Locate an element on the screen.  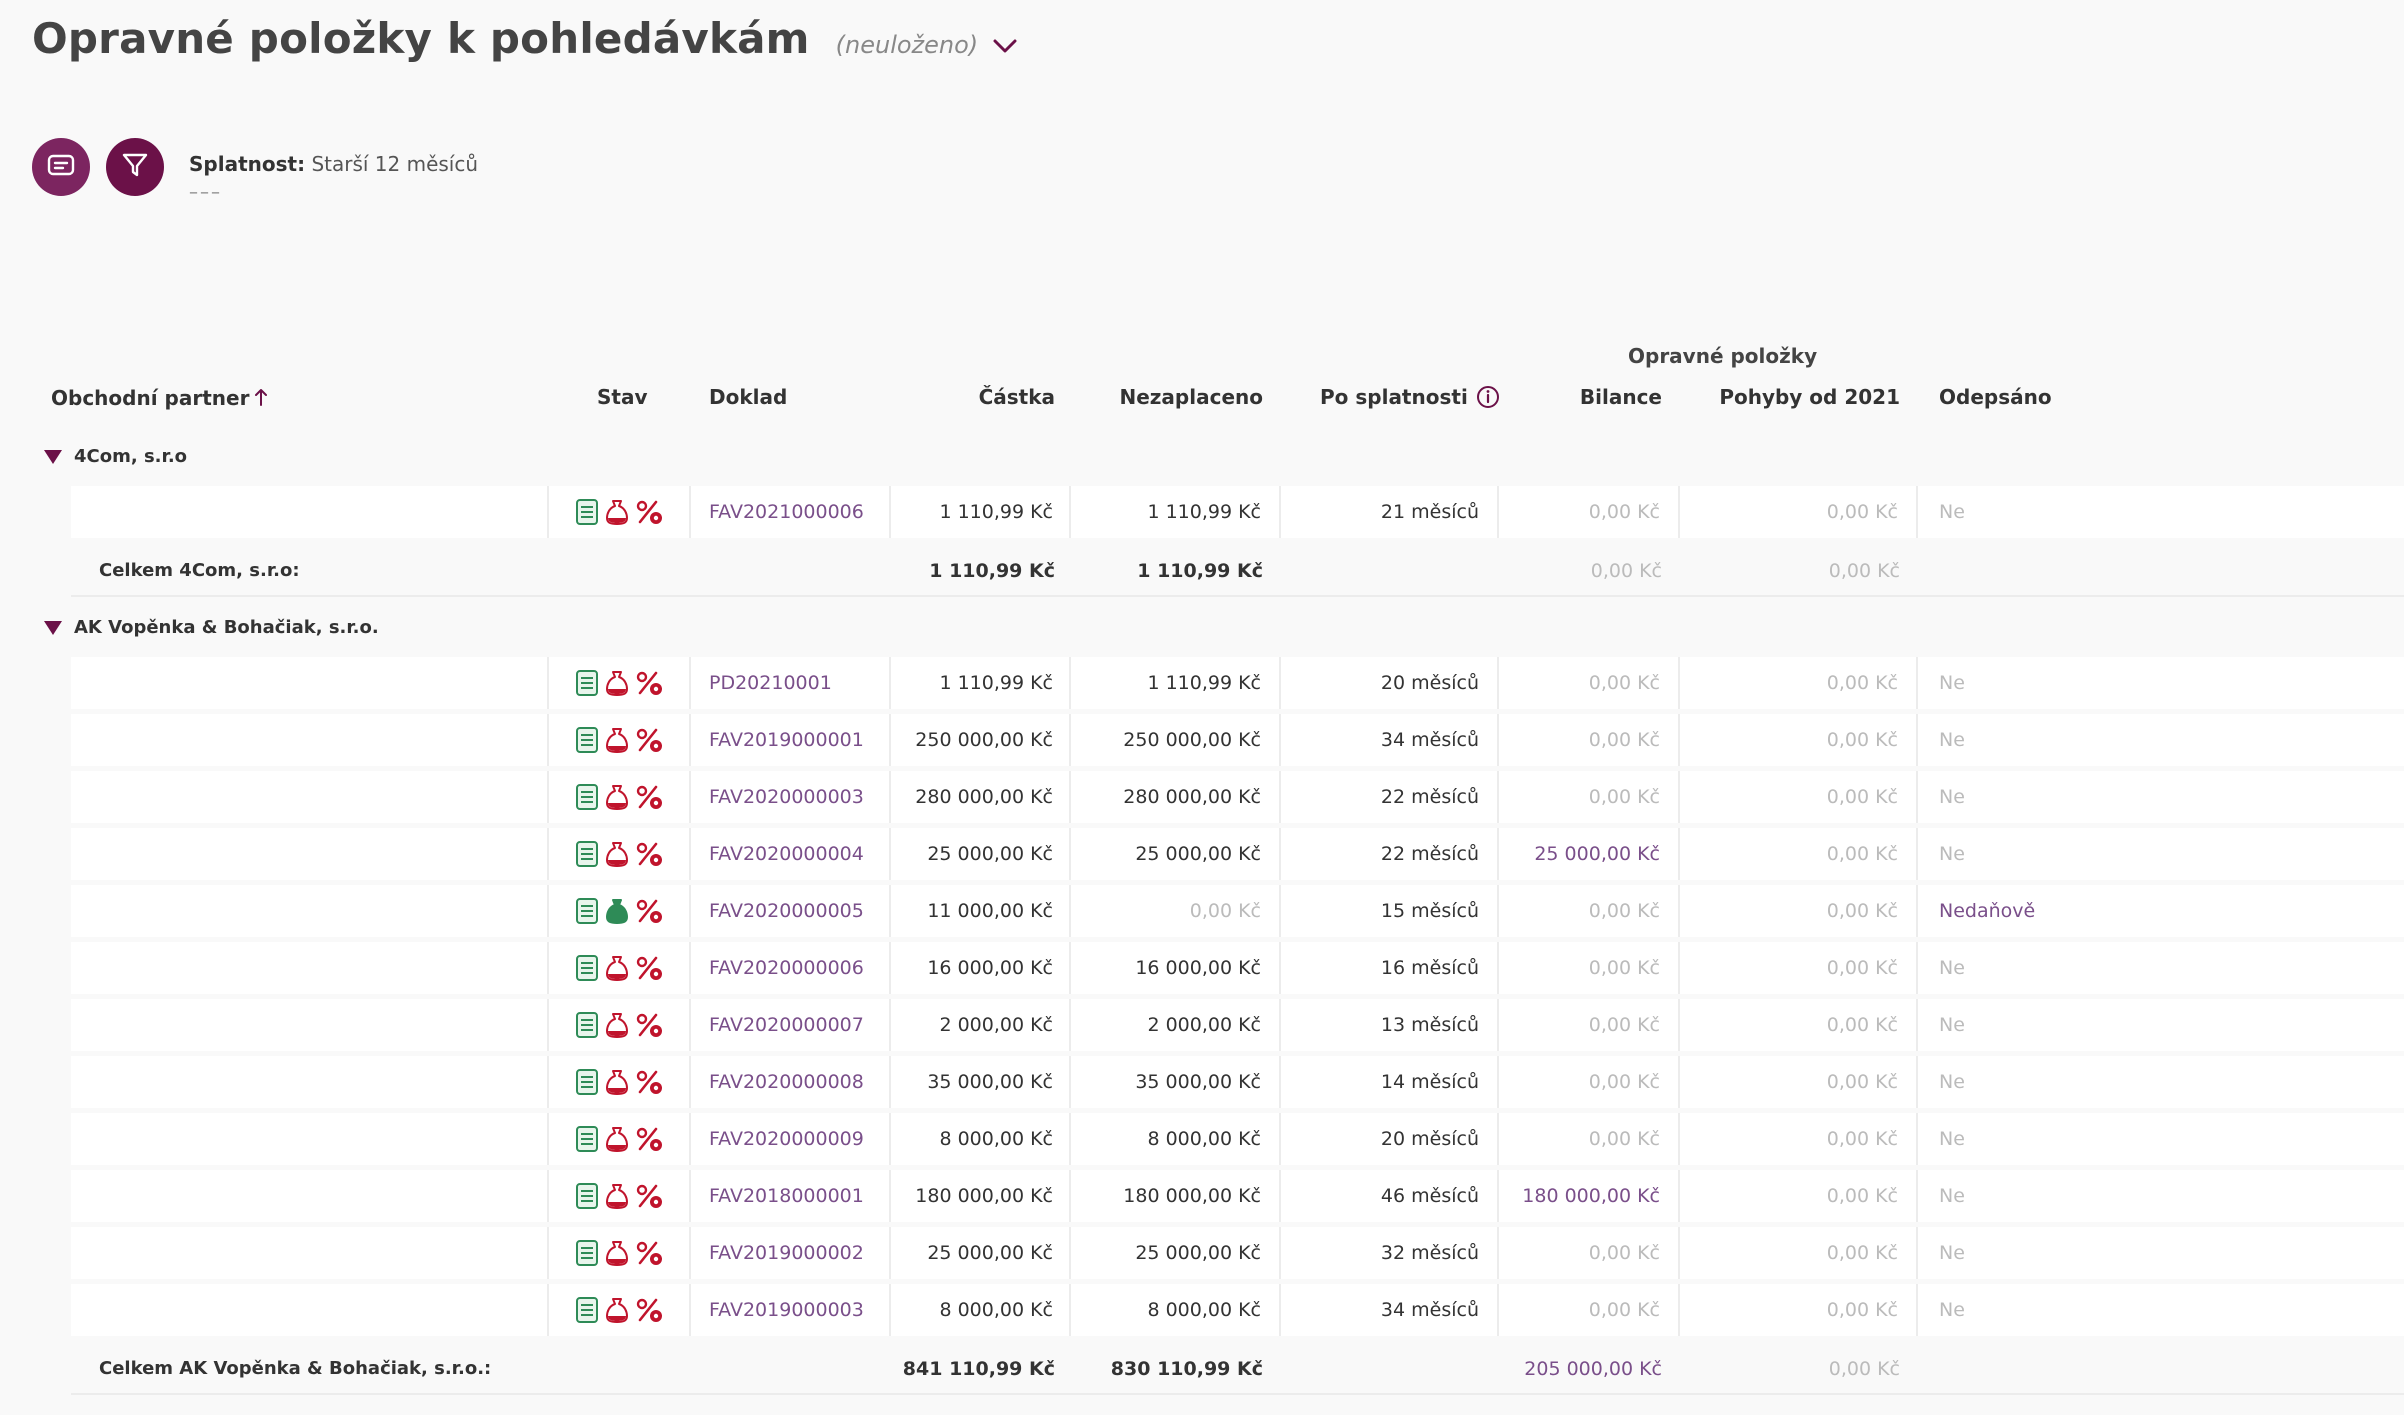
bilance-value: 0,00 Kč is located at coordinates (1624, 1082).